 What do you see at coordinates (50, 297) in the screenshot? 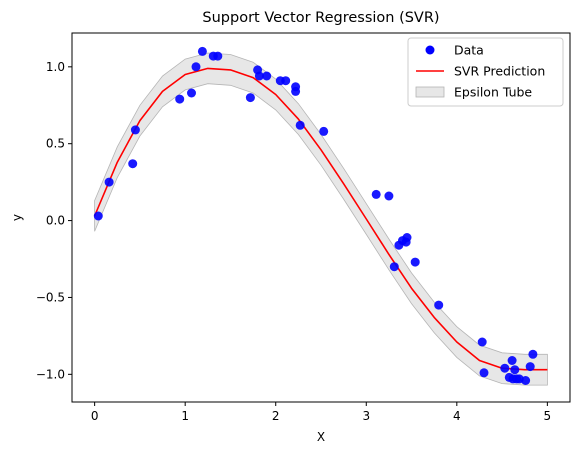
I see `y-tick-label: −0.5` at bounding box center [50, 297].